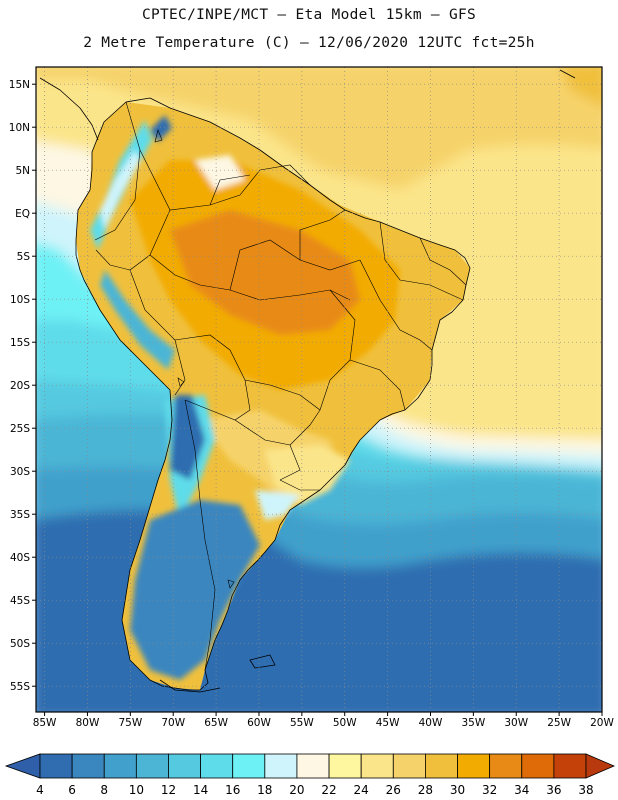 This screenshot has width=618, height=800. I want to click on title-line-1: CPTEC/INPE/MCT – Eta Model 15km – GFS, so click(309, 15).